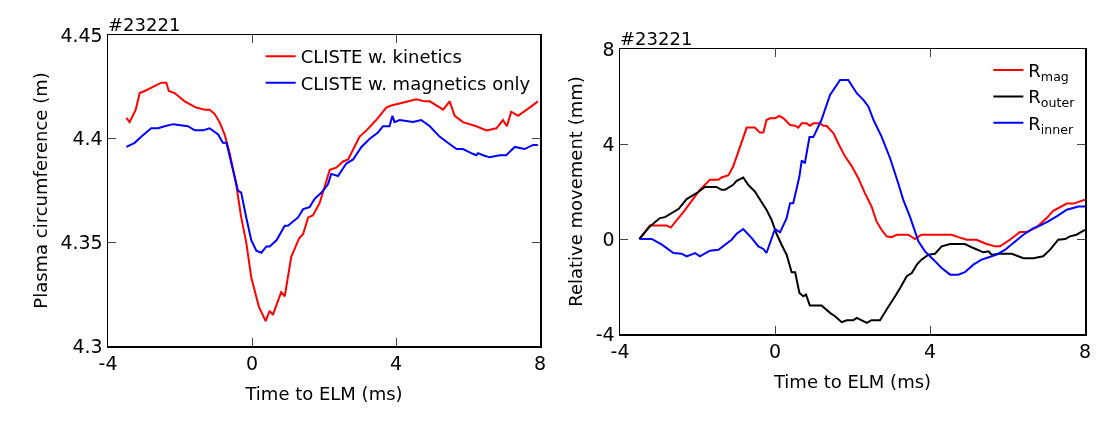 The image size is (1096, 421). Describe the element at coordinates (87, 138) in the screenshot. I see `y-tick-label: 4.4` at that location.